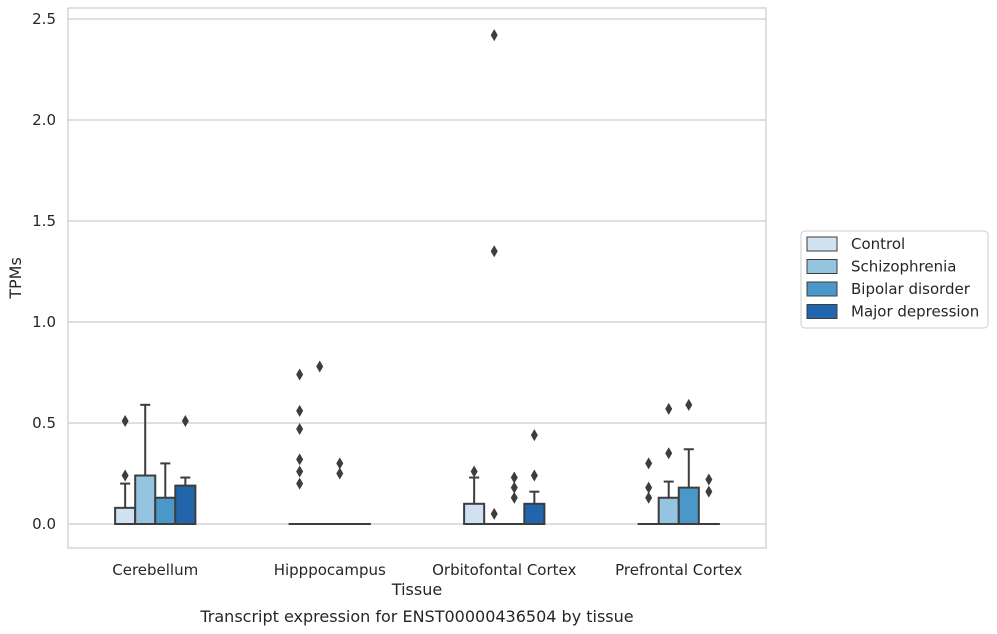 This screenshot has height=634, width=997. I want to click on y-tick-label: 0.0, so click(44, 524).